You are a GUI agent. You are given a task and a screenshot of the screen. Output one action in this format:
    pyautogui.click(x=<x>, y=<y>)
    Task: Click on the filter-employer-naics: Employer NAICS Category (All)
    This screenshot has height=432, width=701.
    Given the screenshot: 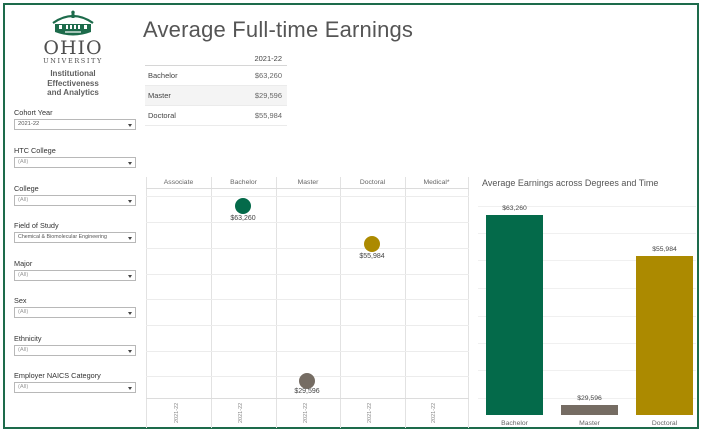 What is the action you would take?
    pyautogui.click(x=75, y=382)
    